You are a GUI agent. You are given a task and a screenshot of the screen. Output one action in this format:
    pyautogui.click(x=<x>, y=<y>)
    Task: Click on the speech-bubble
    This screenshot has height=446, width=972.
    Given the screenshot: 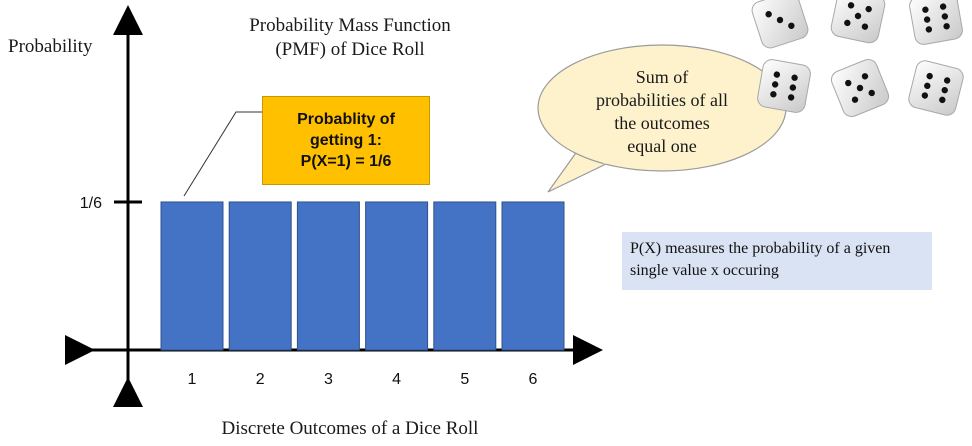 What is the action you would take?
    pyautogui.click(x=662, y=118)
    